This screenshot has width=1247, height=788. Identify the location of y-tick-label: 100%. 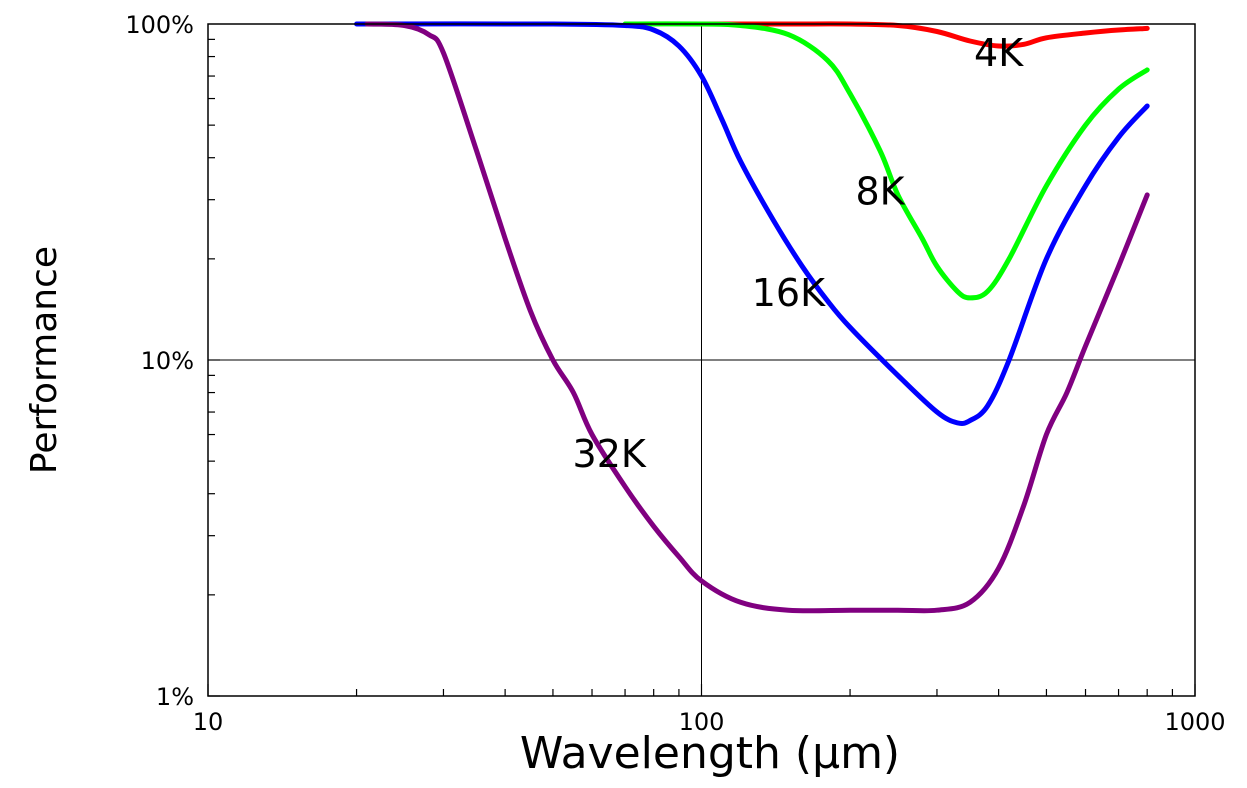
(159, 25).